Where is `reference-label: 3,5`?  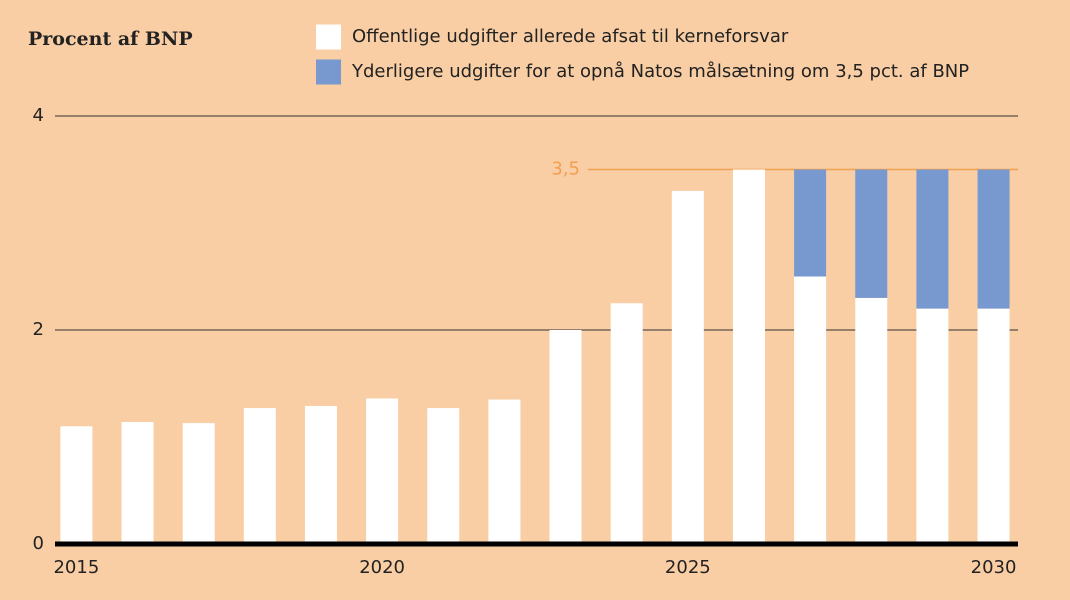
reference-label: 3,5 is located at coordinates (565, 169).